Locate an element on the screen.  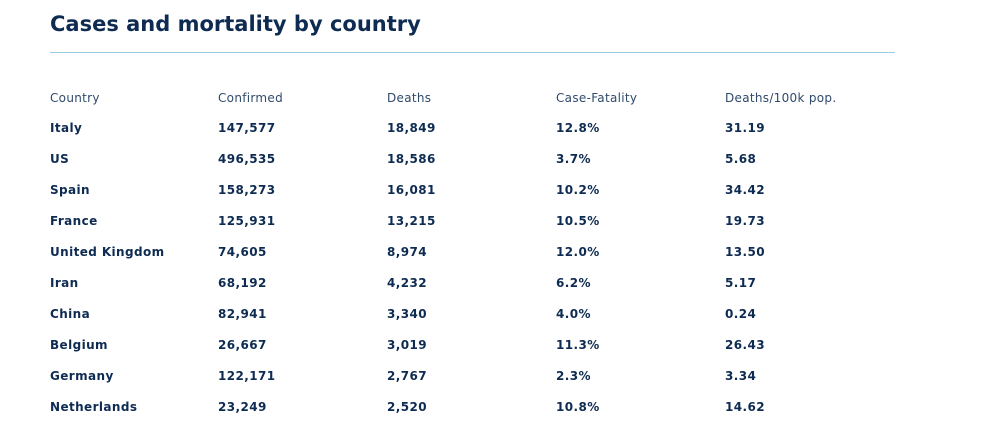
cell-deaths: 13,215 is located at coordinates (411, 220).